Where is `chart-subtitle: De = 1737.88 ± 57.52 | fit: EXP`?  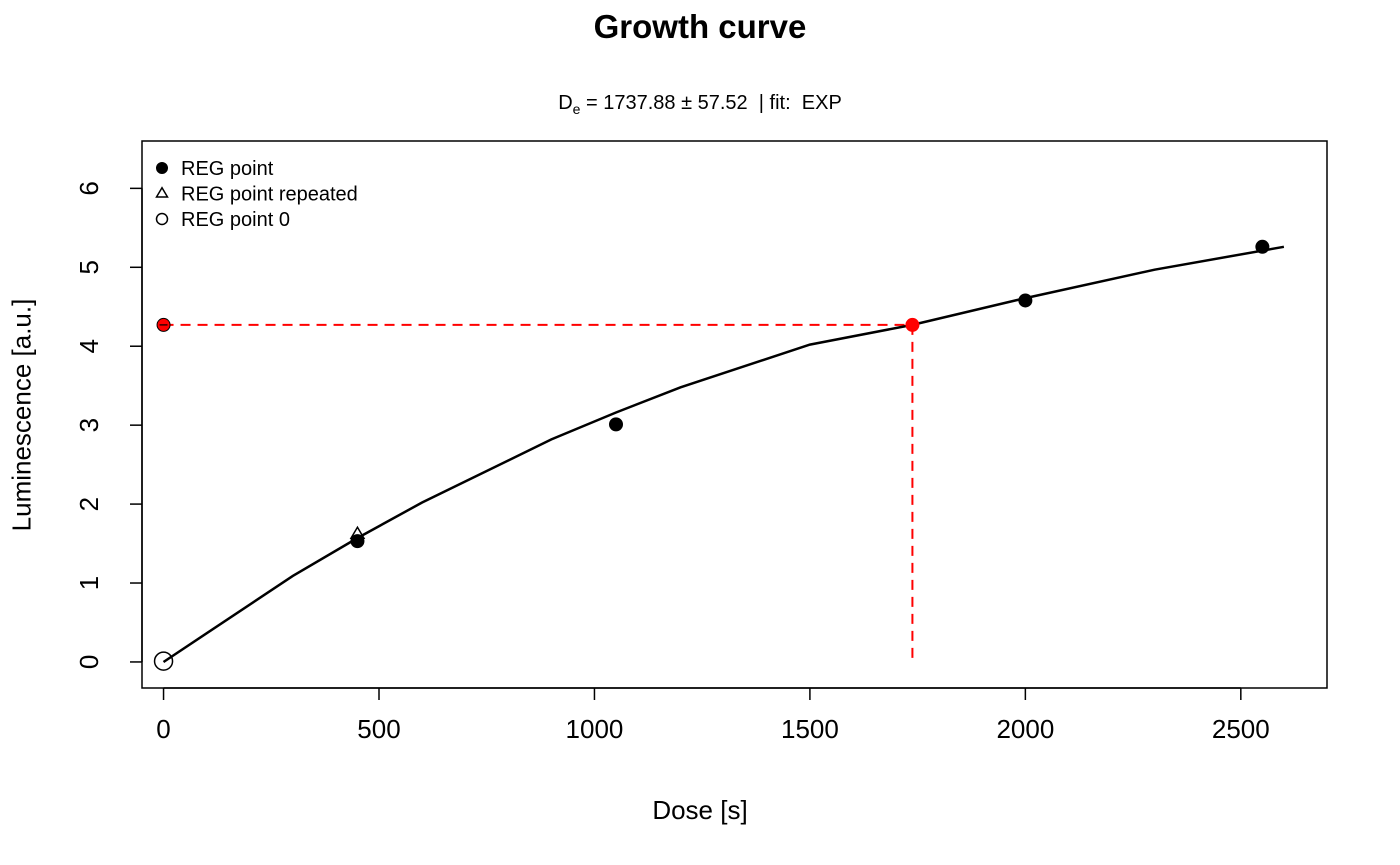 chart-subtitle: De = 1737.88 ± 57.52 | fit: EXP is located at coordinates (700, 104).